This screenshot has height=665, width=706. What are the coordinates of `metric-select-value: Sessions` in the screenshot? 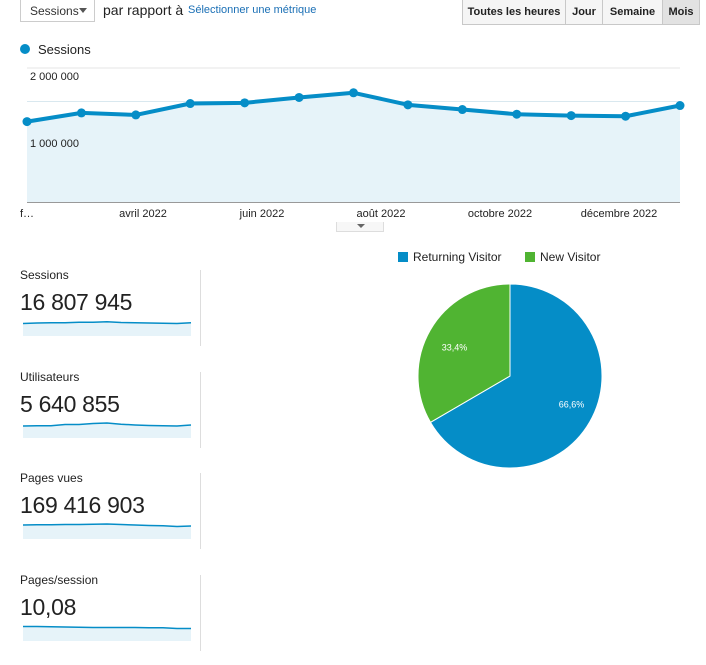 It's located at (54, 10).